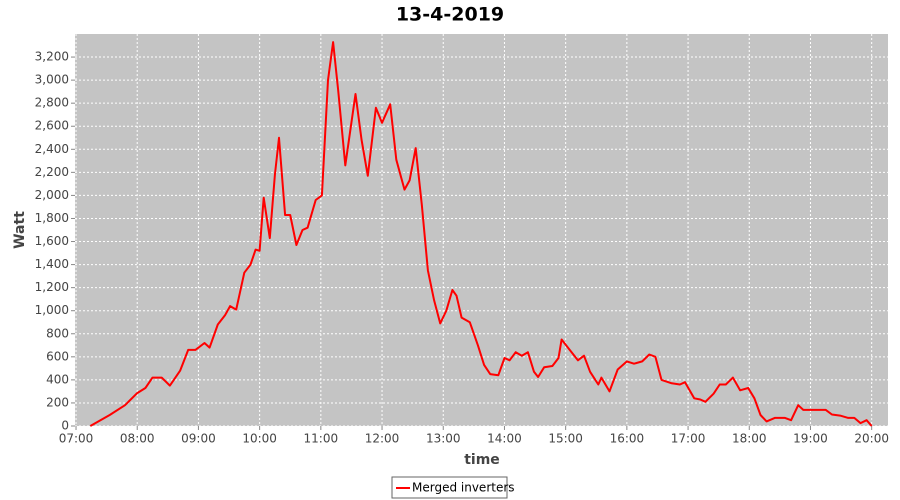 This screenshot has height=500, width=900. I want to click on y-tick-label: 600, so click(57, 356).